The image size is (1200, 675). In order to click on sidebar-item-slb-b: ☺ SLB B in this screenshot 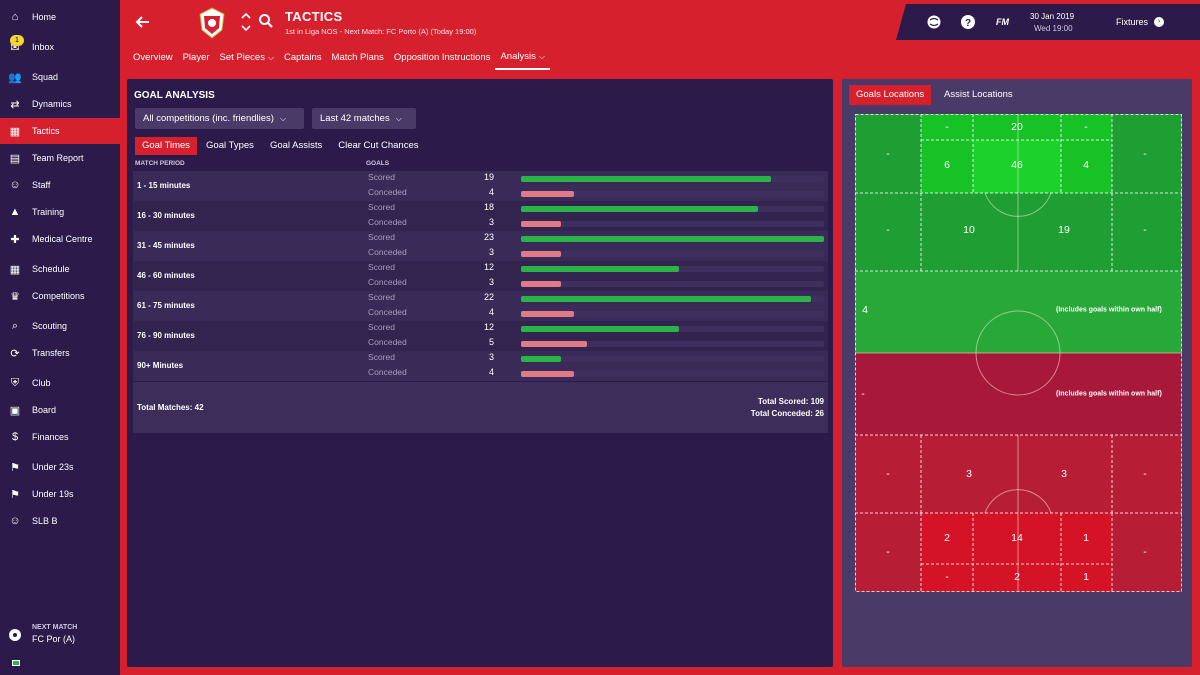, I will do `click(59, 521)`.